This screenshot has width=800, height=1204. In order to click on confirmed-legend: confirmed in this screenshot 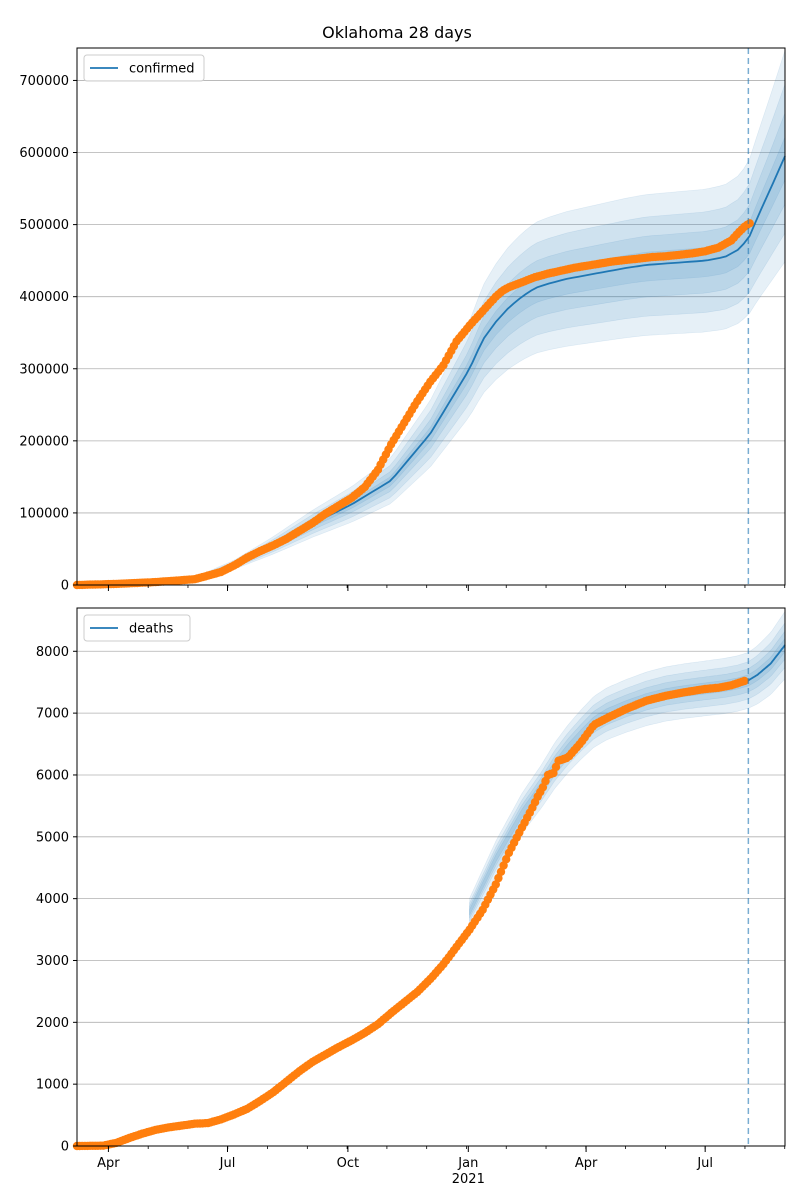, I will do `click(144, 68)`.